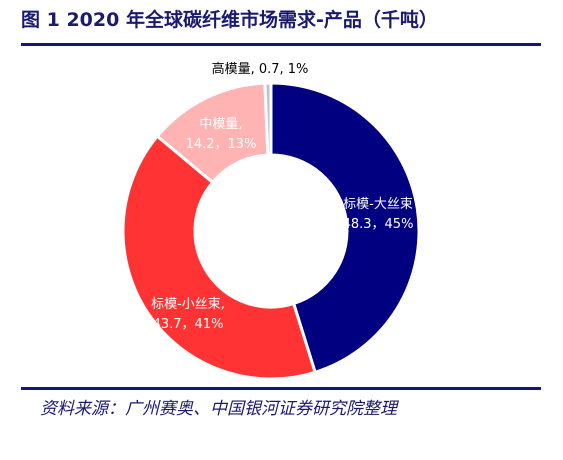  Describe the element at coordinates (188, 304) in the screenshot. I see `label-name-standard-small-tow: 标模-小丝束,` at that location.